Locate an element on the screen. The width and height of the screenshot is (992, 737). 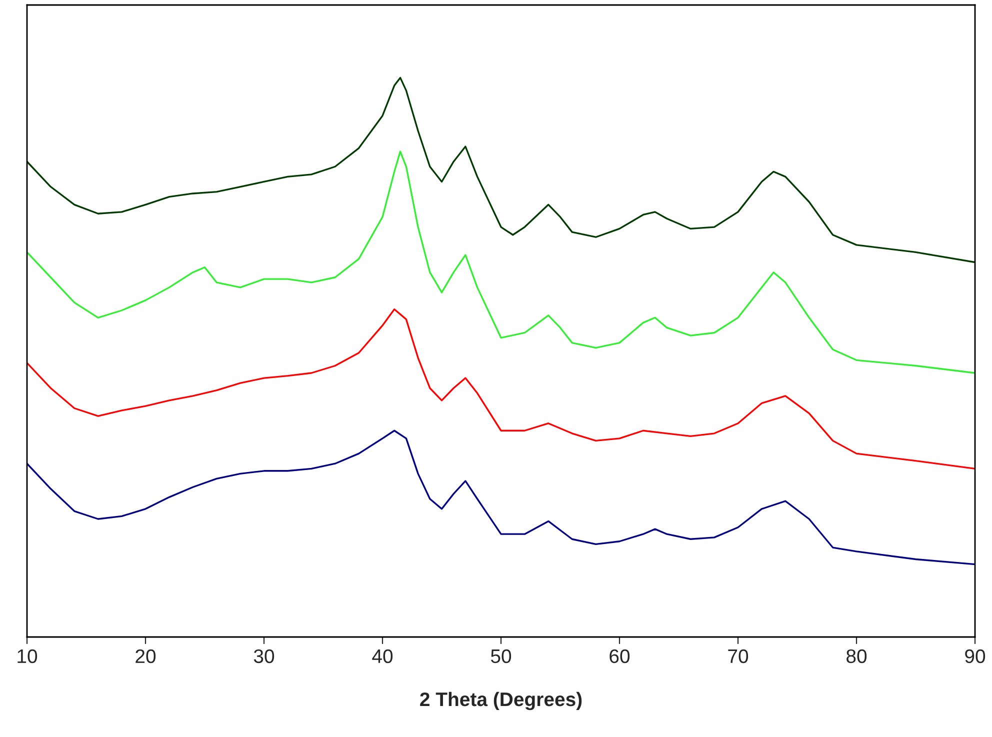
x-tick-label: 50 is located at coordinates (501, 656).